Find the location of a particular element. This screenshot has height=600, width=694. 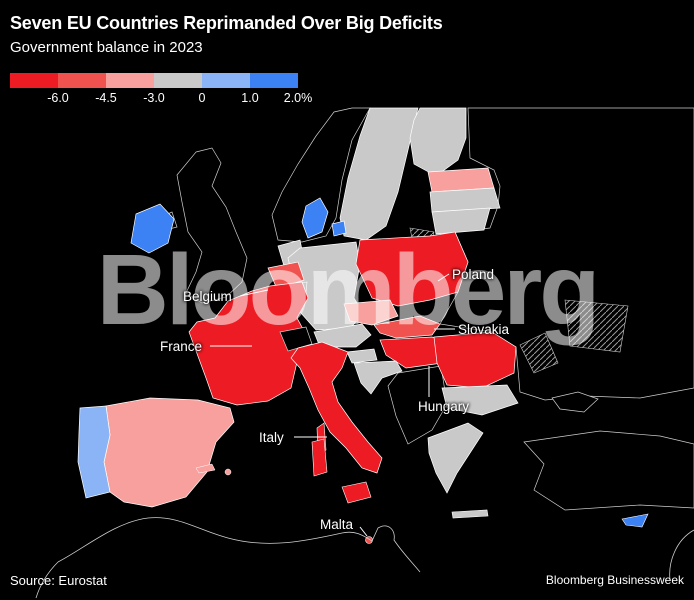

country-label-hungary: Hungary is located at coordinates (444, 406).